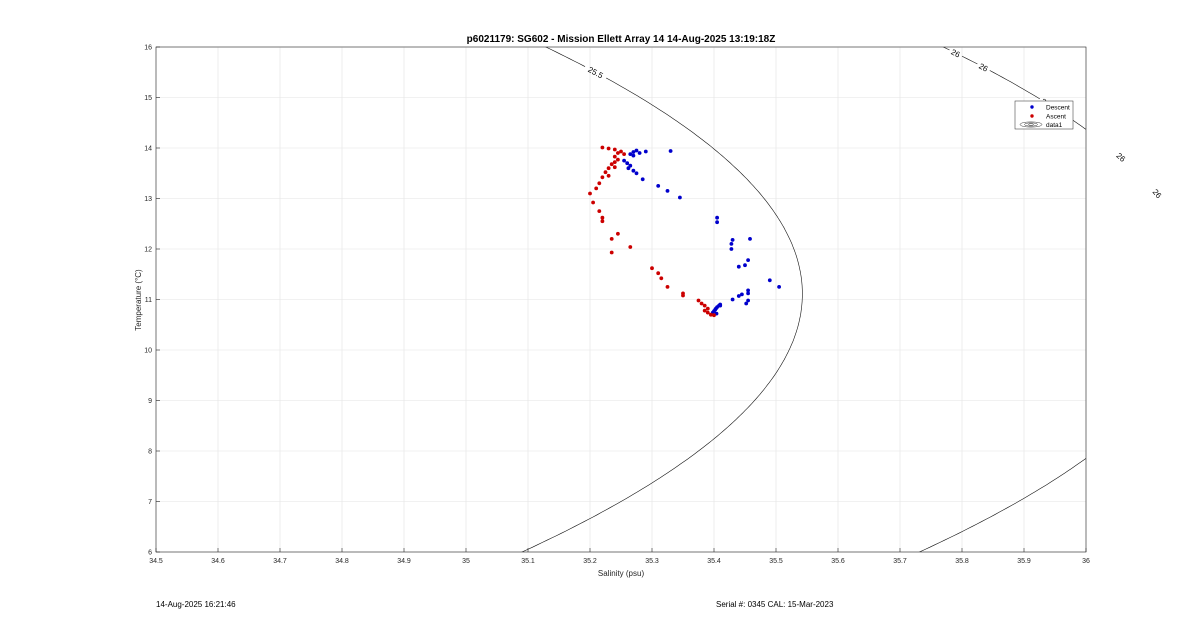 This screenshot has width=1200, height=622. I want to click on y-tick-label: 15, so click(148, 98).